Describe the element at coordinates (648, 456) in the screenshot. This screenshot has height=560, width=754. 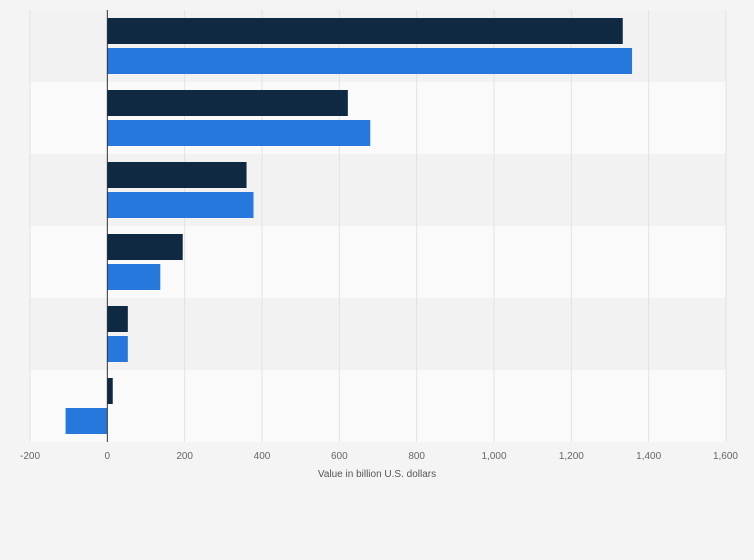
I see `x-tick-label: 1,400` at that location.